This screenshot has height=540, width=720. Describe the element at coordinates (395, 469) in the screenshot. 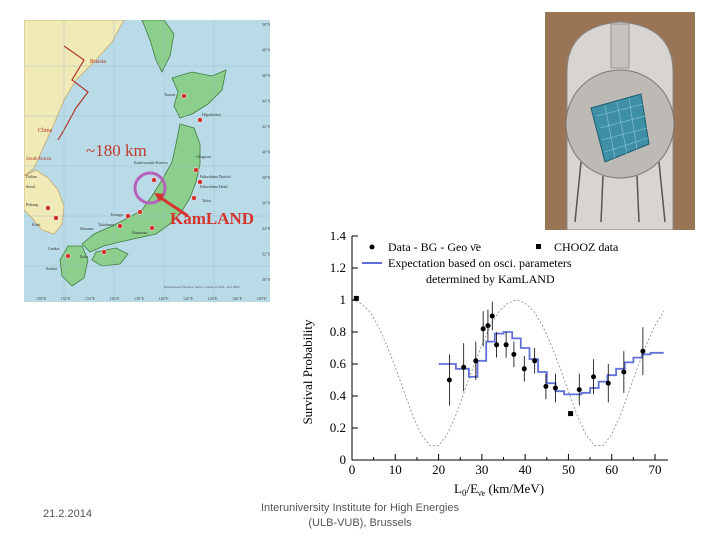

I see `x-tick-label: 10` at that location.